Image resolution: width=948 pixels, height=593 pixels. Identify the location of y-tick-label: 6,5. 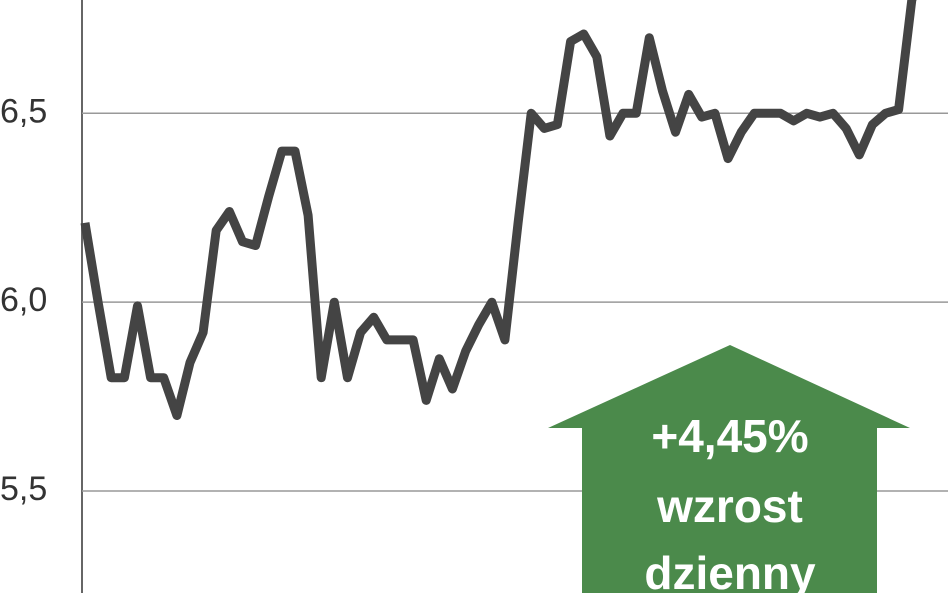
(23, 111).